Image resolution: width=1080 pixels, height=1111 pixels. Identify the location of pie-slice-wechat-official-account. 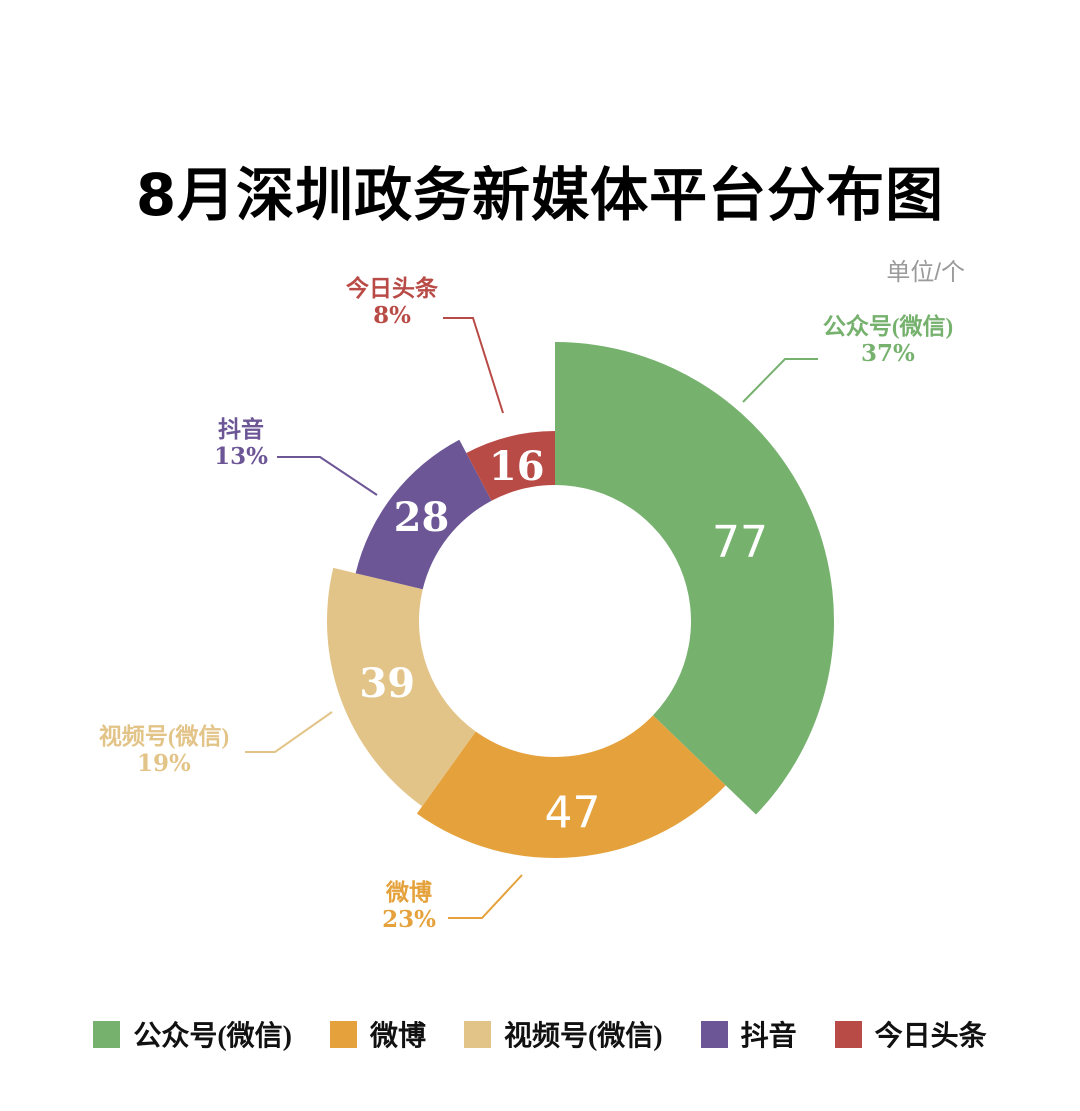
(694, 578).